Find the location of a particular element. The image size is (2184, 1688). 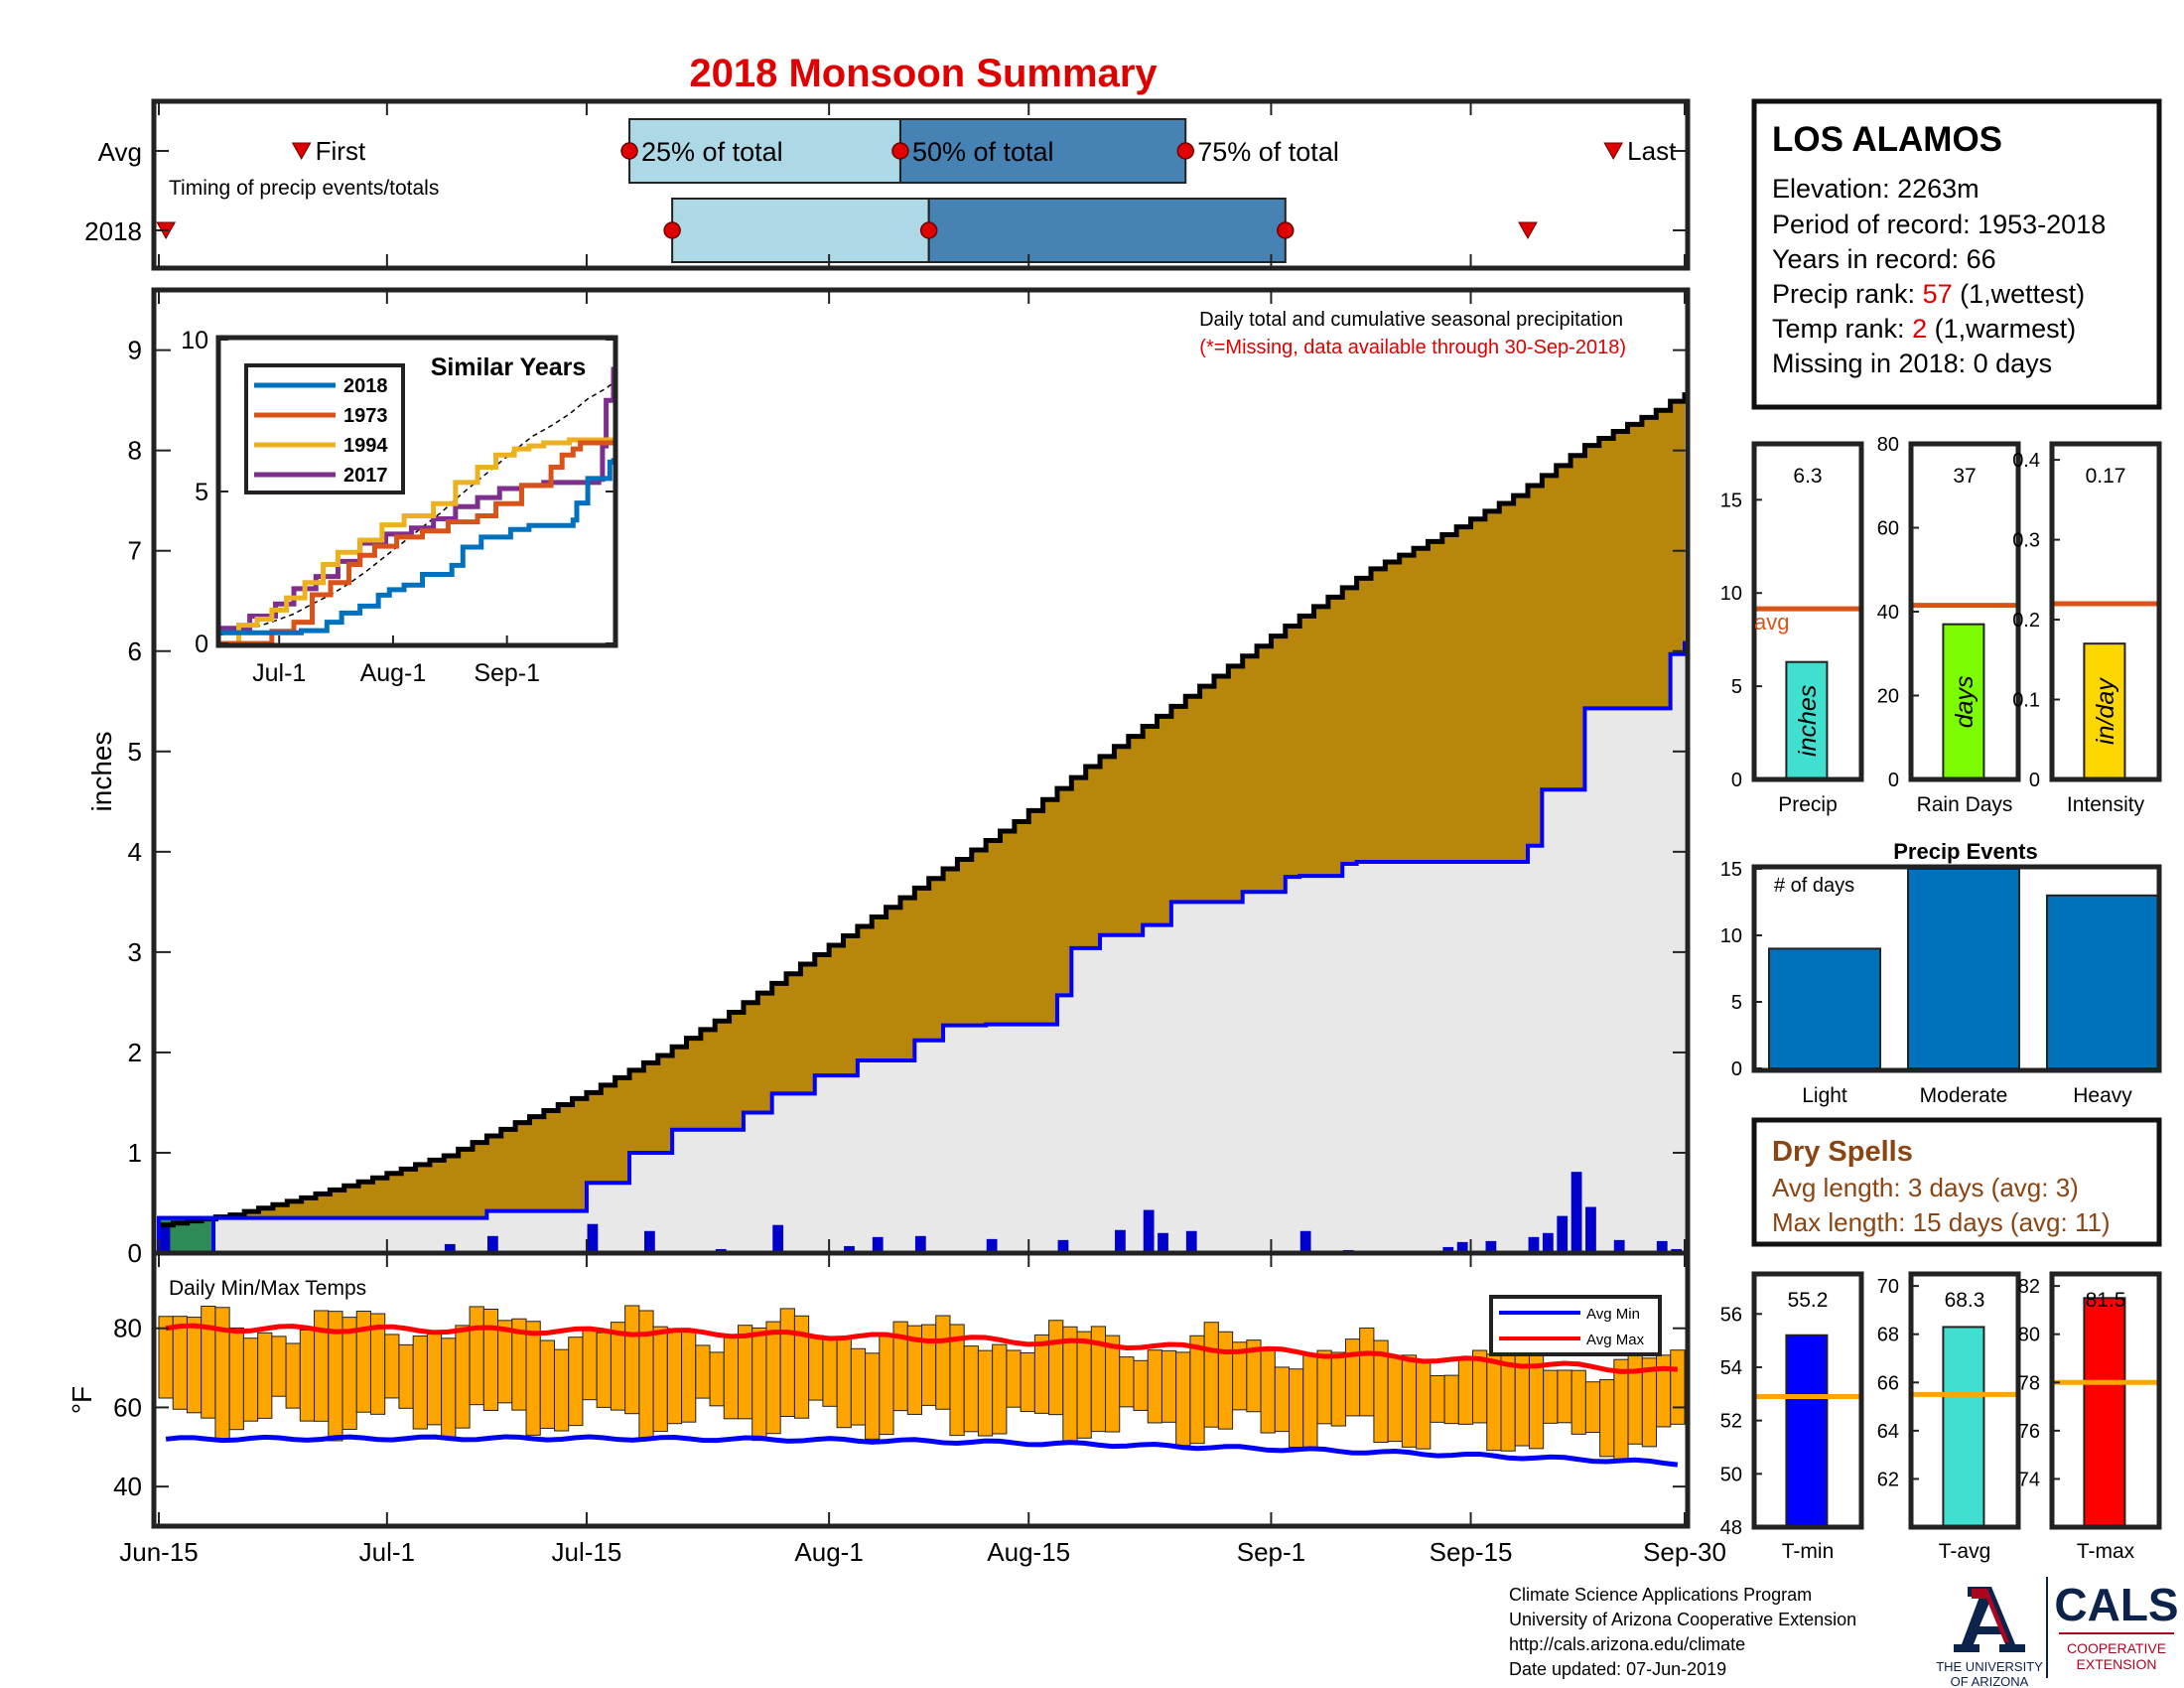

temp-frame is located at coordinates (921, 1389).